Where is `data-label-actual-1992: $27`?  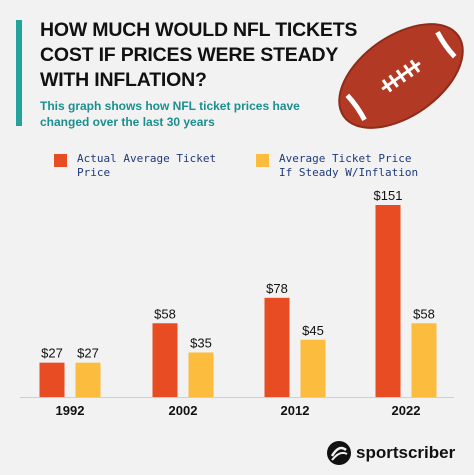 data-label-actual-1992: $27 is located at coordinates (52, 353).